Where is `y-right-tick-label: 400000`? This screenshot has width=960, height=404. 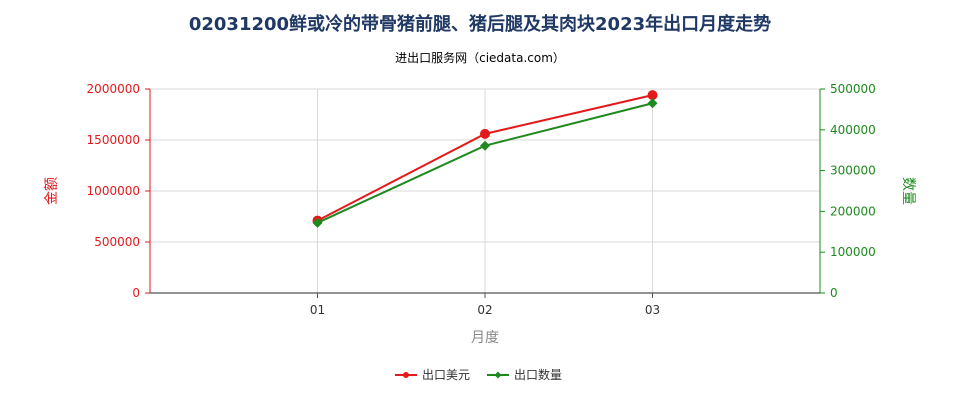 y-right-tick-label: 400000 is located at coordinates (853, 130).